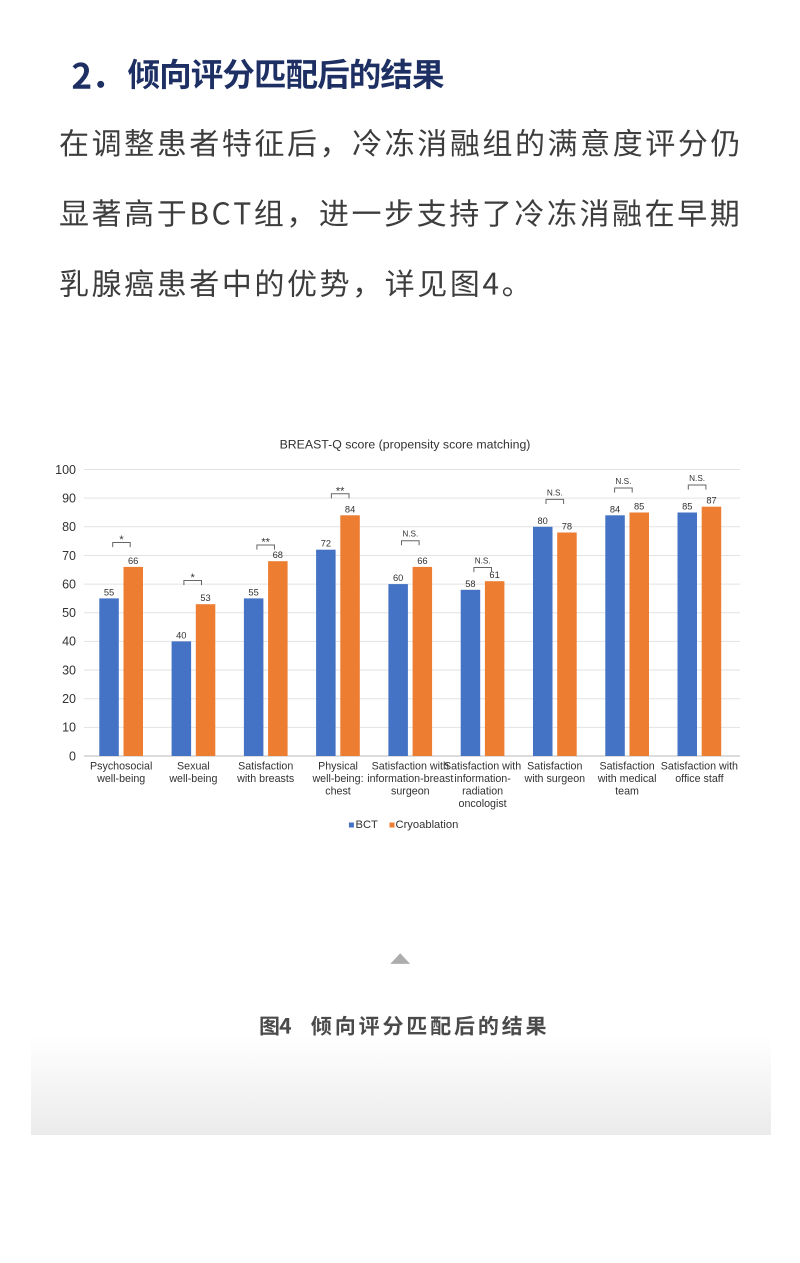 This screenshot has width=800, height=1263. I want to click on svg-text: surgeon, so click(410, 791).